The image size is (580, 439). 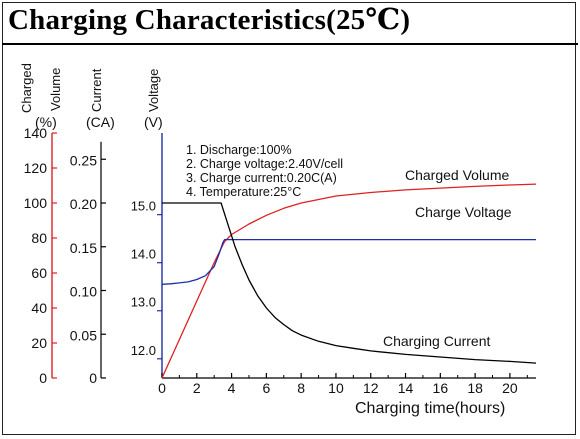 I want to click on volume-axis-tick-label: 100, so click(x=36, y=203).